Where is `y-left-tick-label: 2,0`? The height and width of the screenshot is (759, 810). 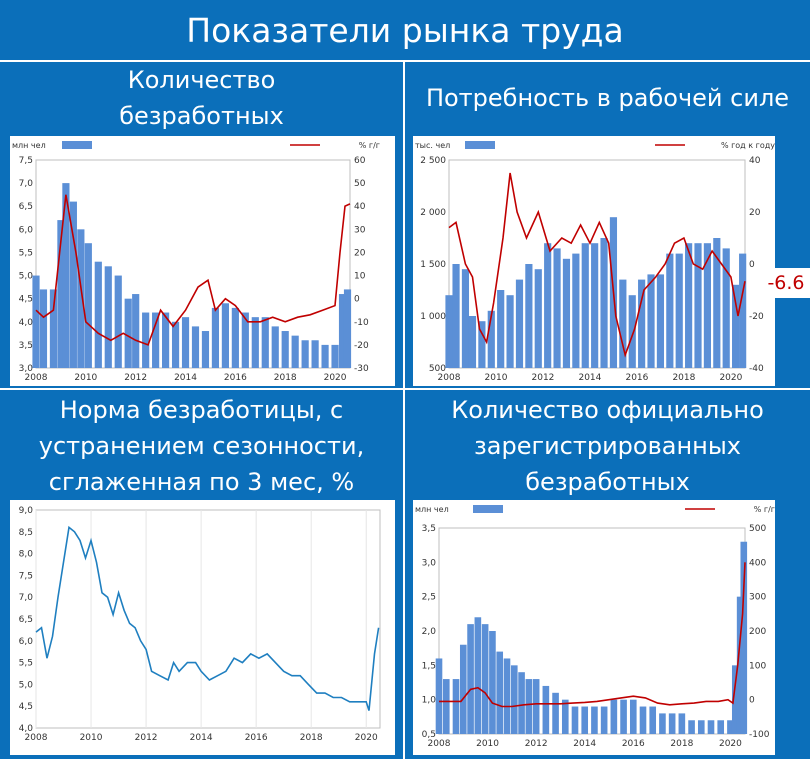 y-left-tick-label: 2,0 is located at coordinates (429, 632).